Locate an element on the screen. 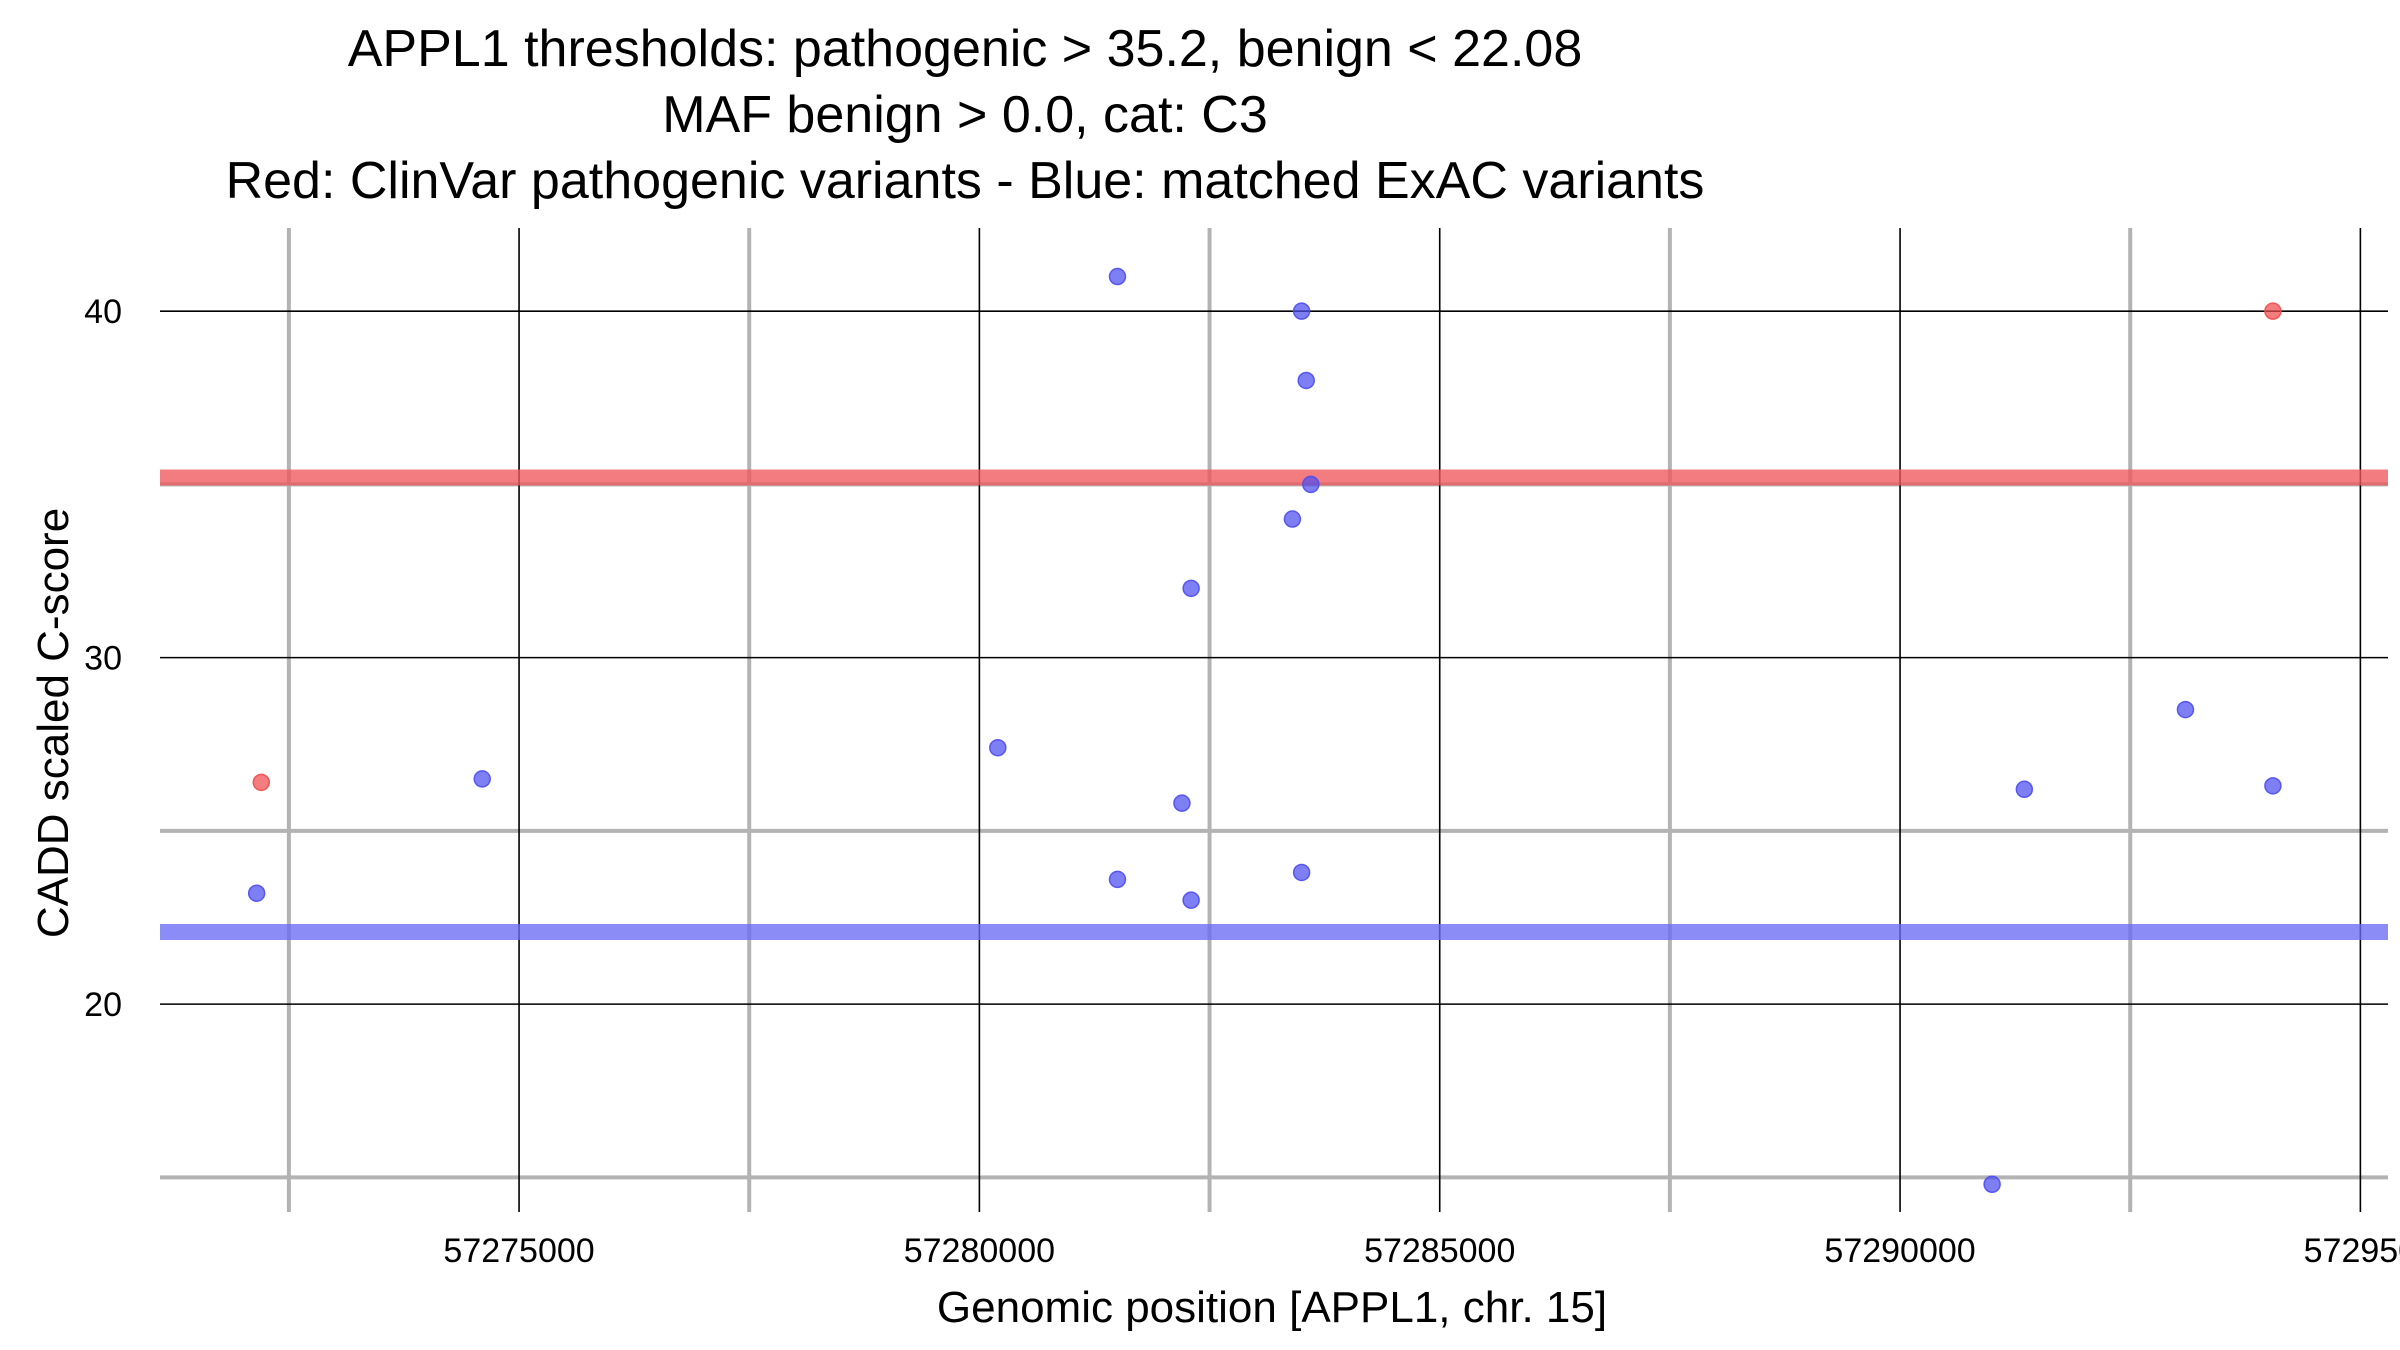  x-axis-label: Genomic position [APPL1, chr. 15] is located at coordinates (1272, 1307).